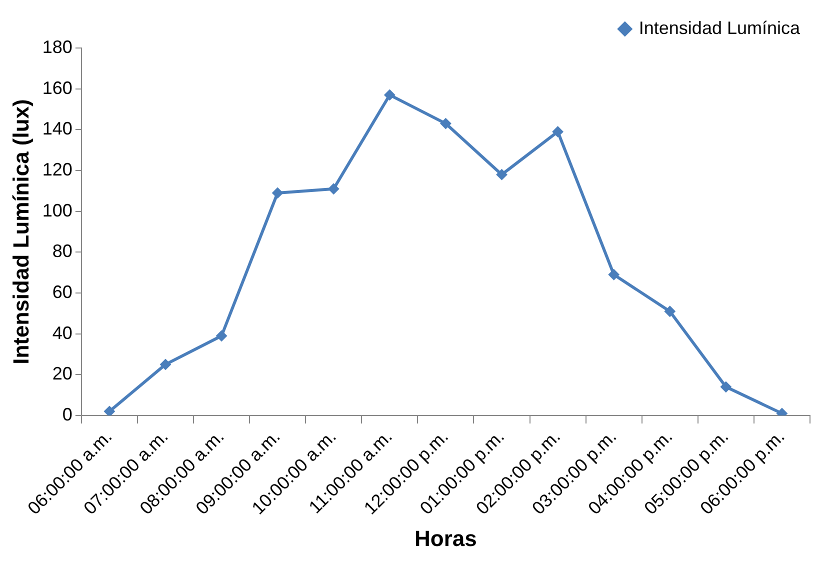 The height and width of the screenshot is (562, 822). Describe the element at coordinates (57, 46) in the screenshot. I see `y-tick-label: 180` at that location.